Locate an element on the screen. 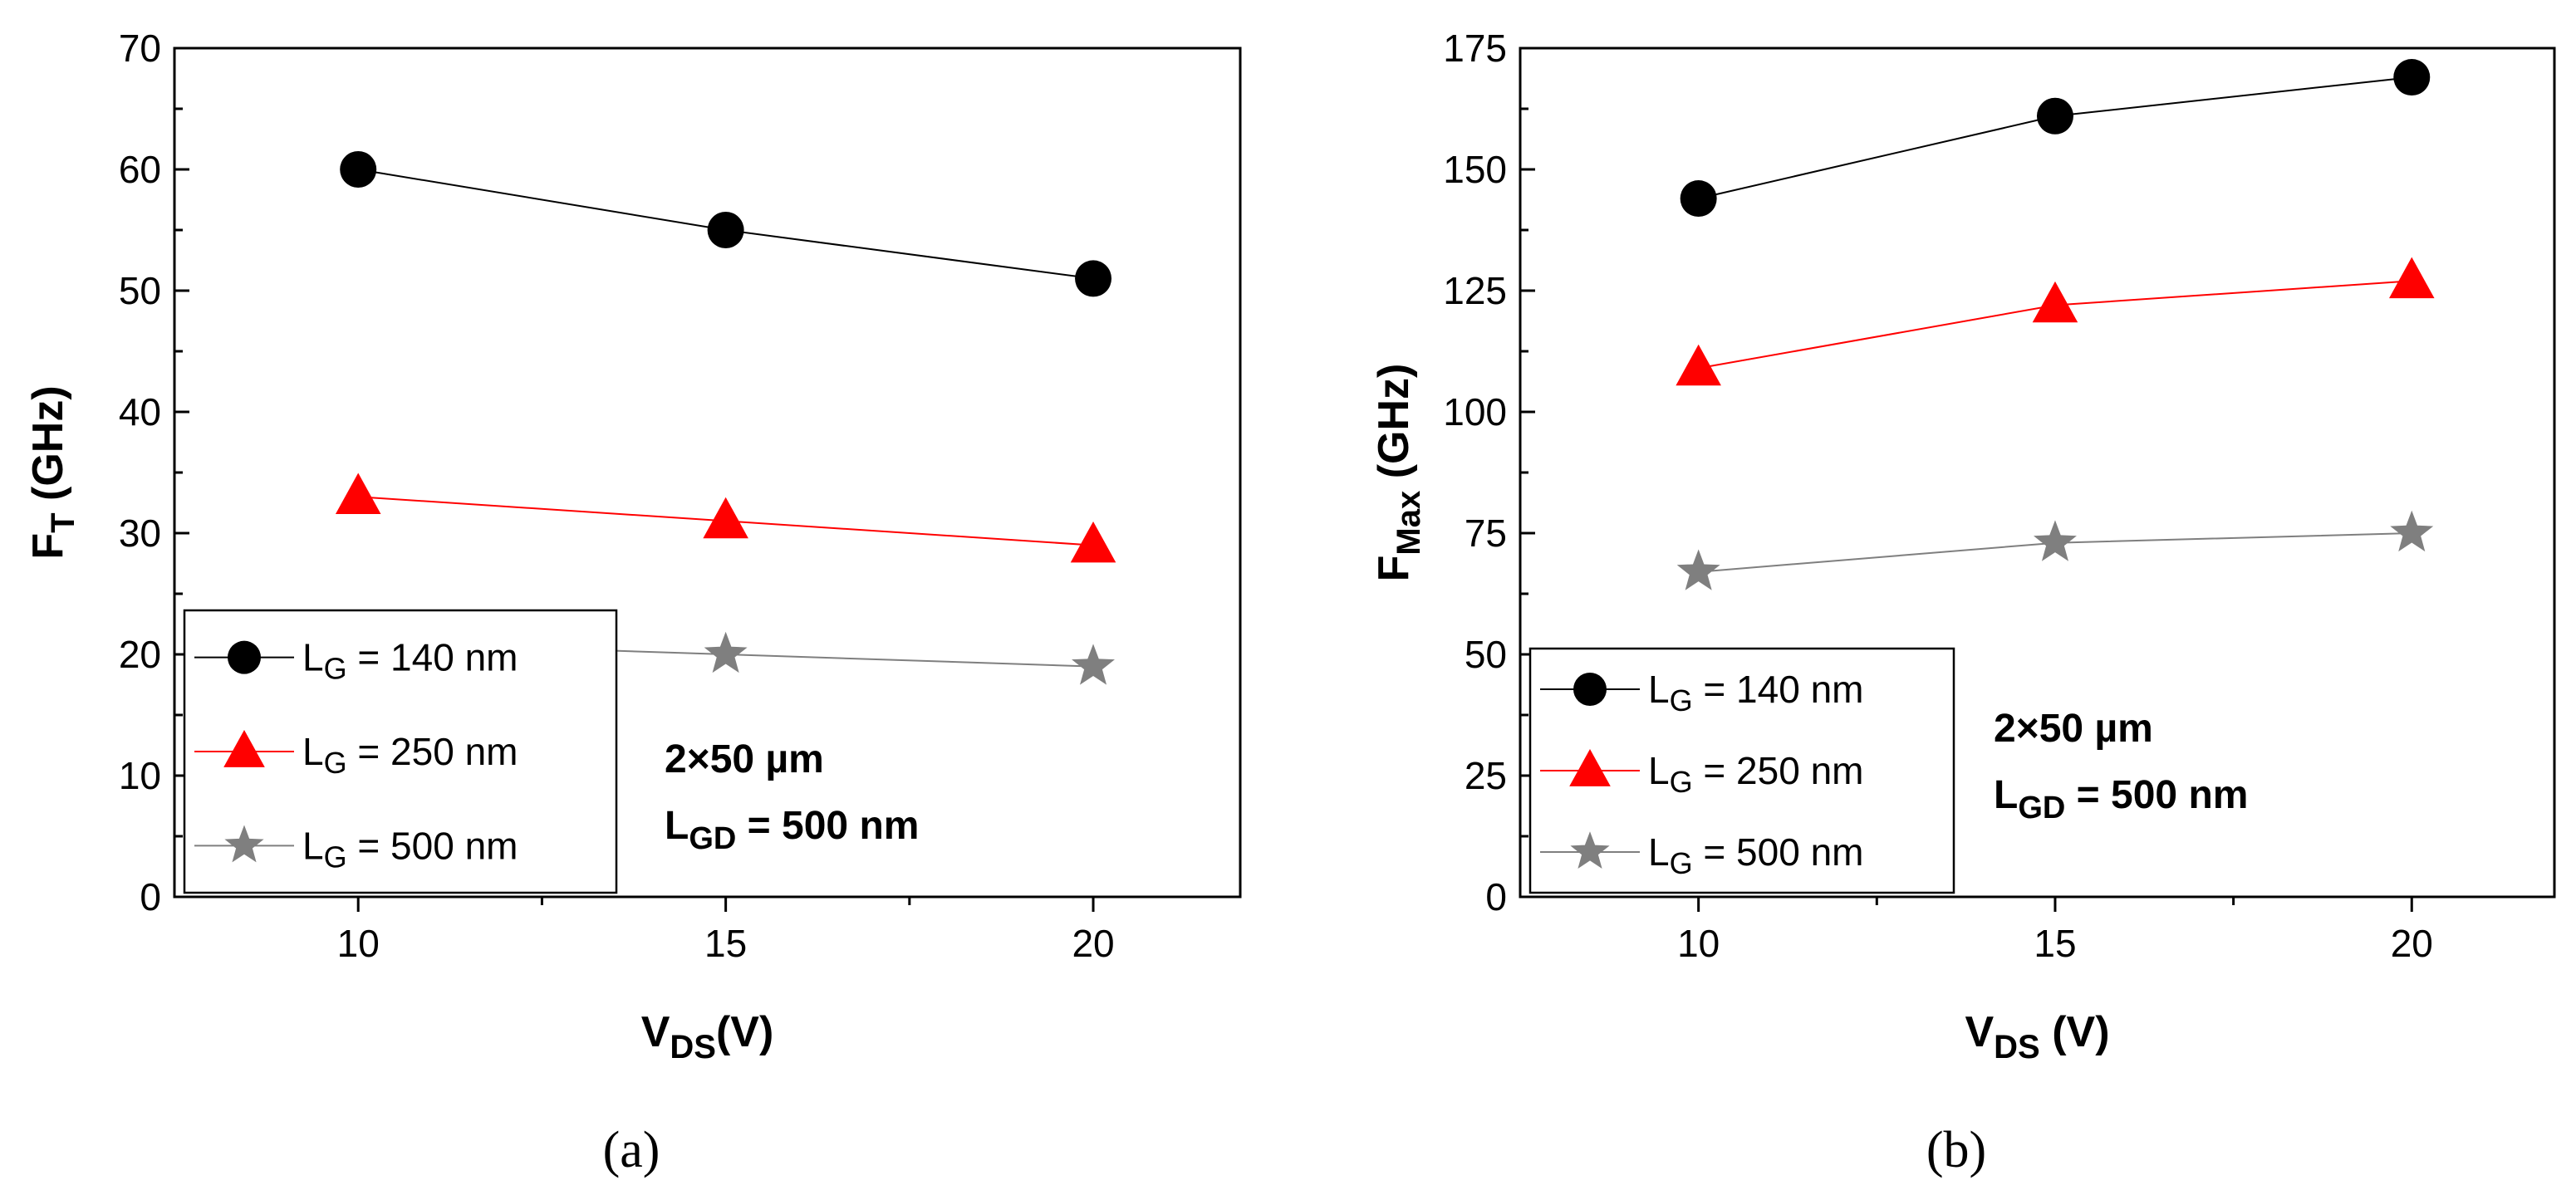  y-tick-label: 30 is located at coordinates (140, 533).